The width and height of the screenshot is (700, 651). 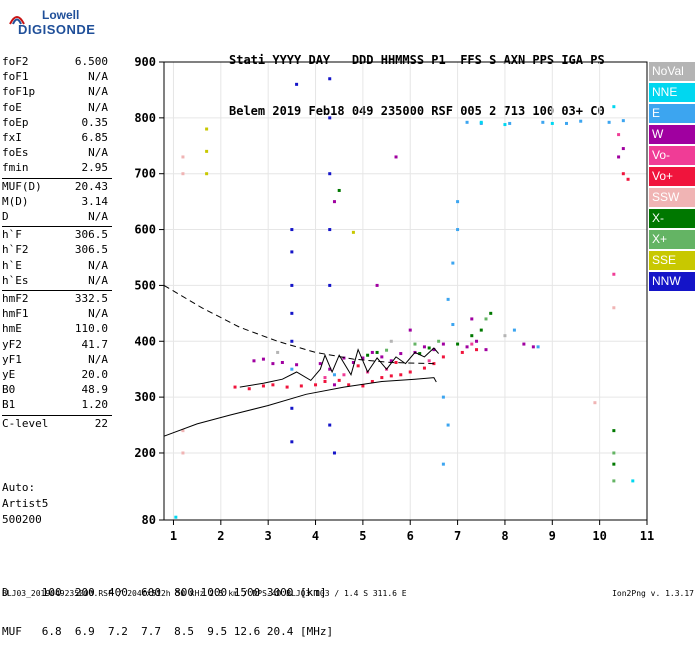 What do you see at coordinates (647, 536) in the screenshot?
I see `x-tick-label: 11` at bounding box center [647, 536].